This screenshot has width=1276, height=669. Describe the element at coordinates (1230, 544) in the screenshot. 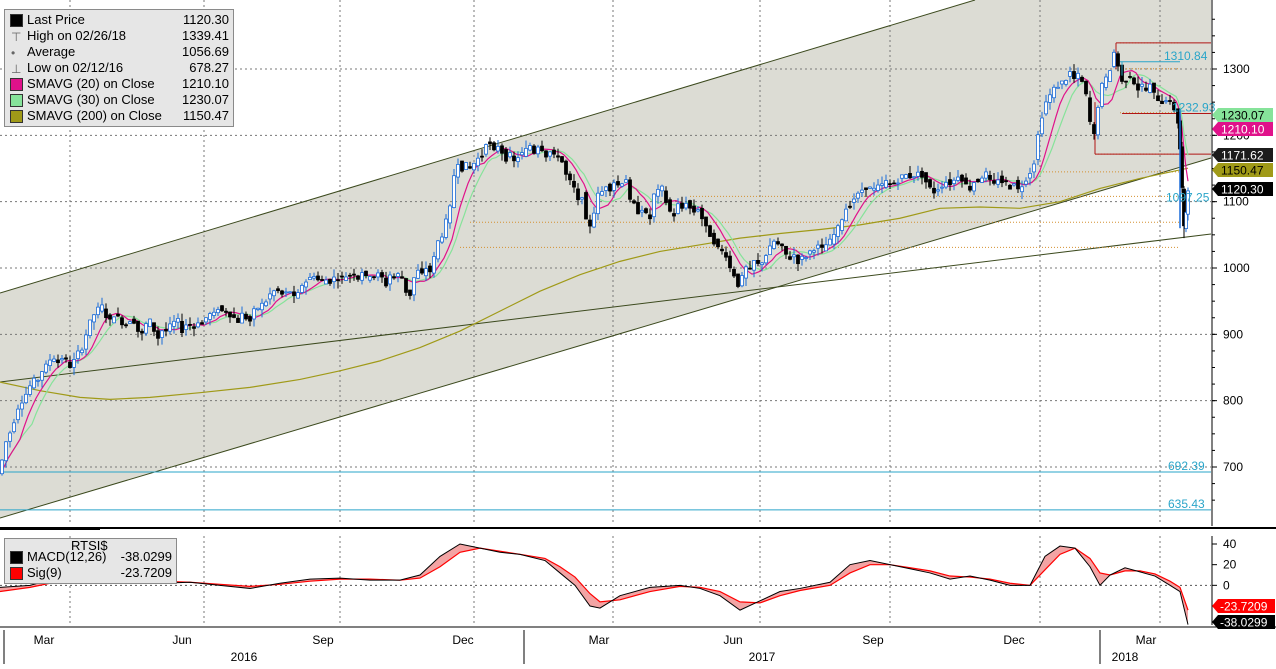

I see `macd-axis-label: 40` at that location.